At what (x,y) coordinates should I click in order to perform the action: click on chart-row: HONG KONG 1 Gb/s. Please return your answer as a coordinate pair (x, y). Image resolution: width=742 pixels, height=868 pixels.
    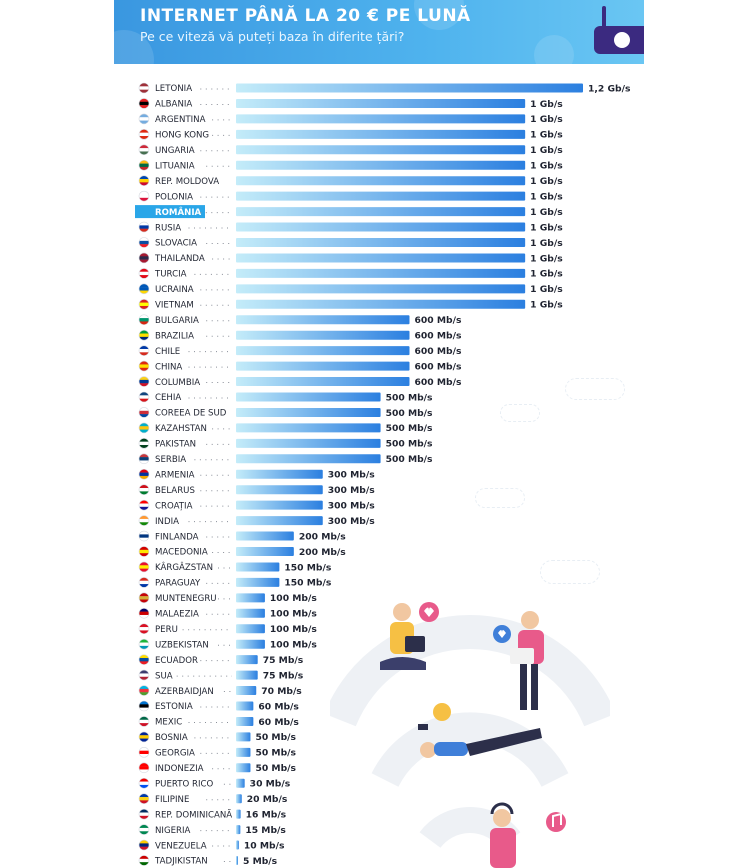
    Looking at the image, I should click on (350, 135).